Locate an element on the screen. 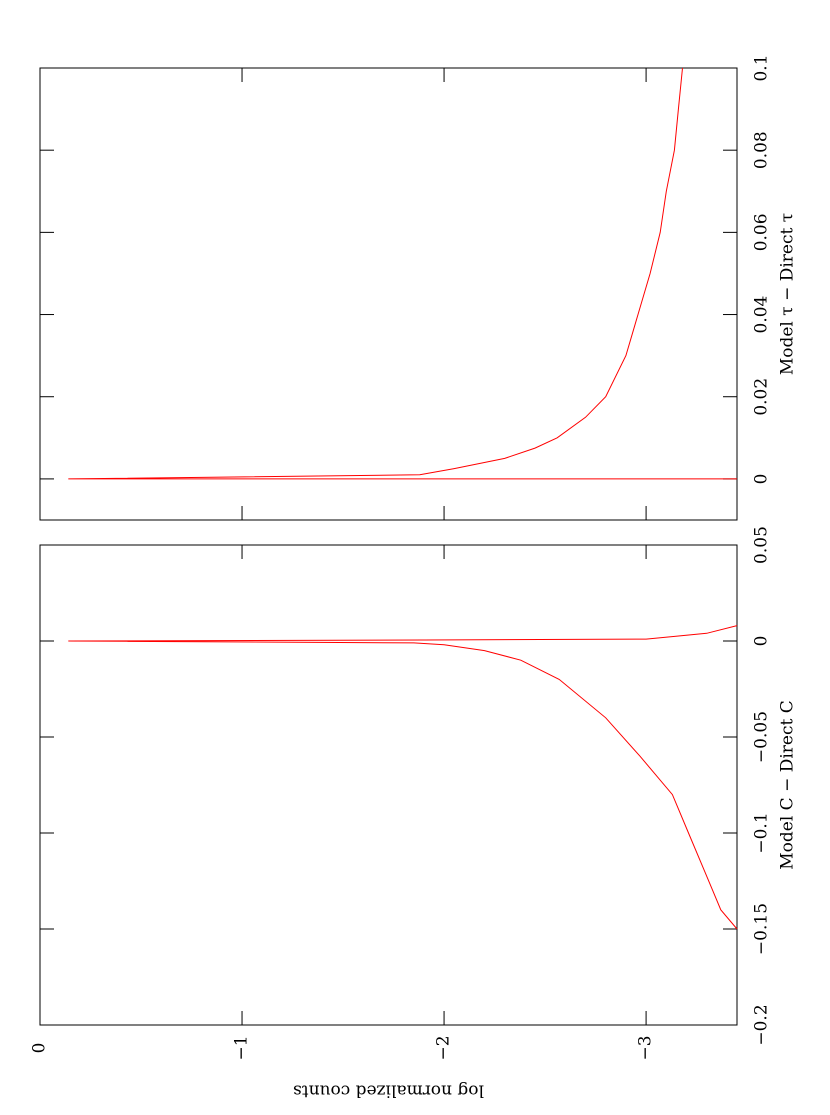 This screenshot has width=830, height=1115. x-tick-label: 0.06 is located at coordinates (762, 232).